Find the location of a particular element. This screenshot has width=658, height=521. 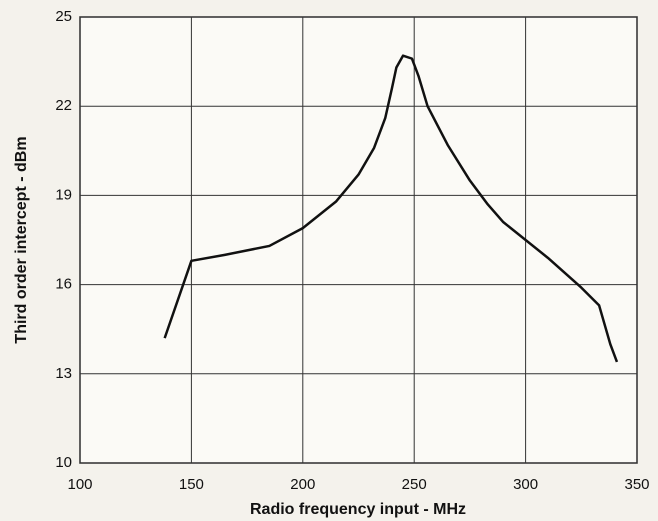

y-tick-label: 10 is located at coordinates (63, 462).